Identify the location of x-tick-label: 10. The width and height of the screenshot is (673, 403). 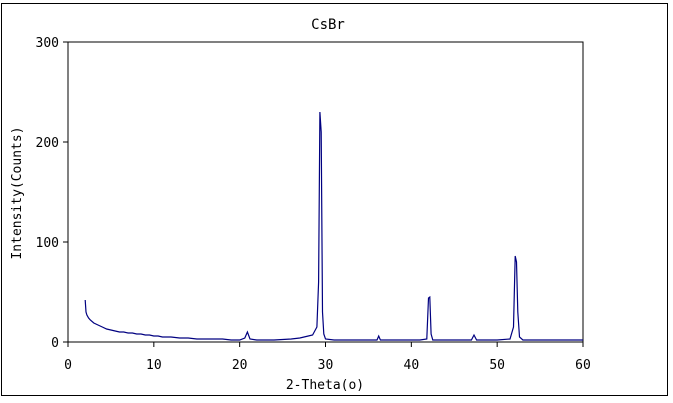
(154, 365).